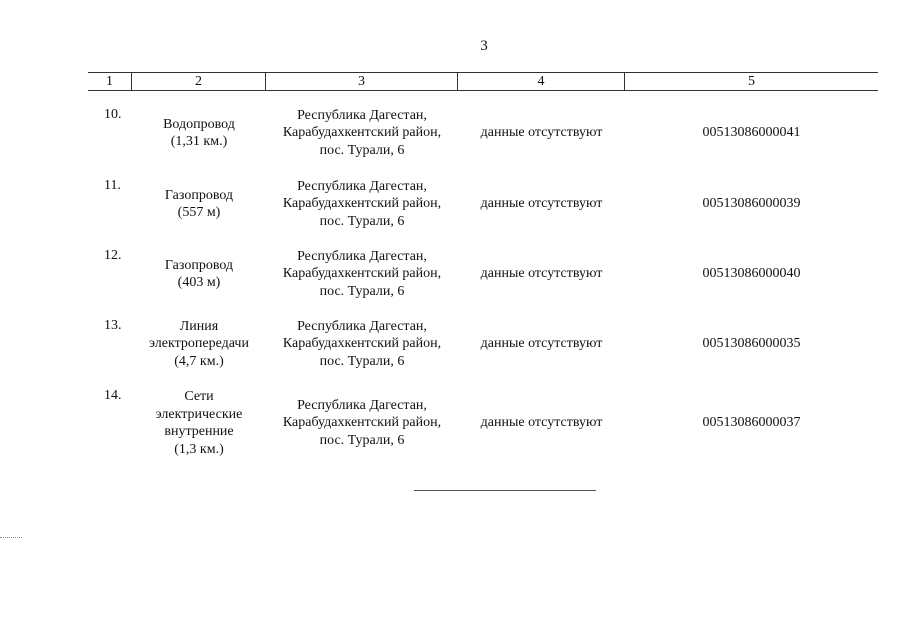 Image resolution: width=905 pixels, height=640 pixels. I want to click on row-number: 11., so click(112, 185).